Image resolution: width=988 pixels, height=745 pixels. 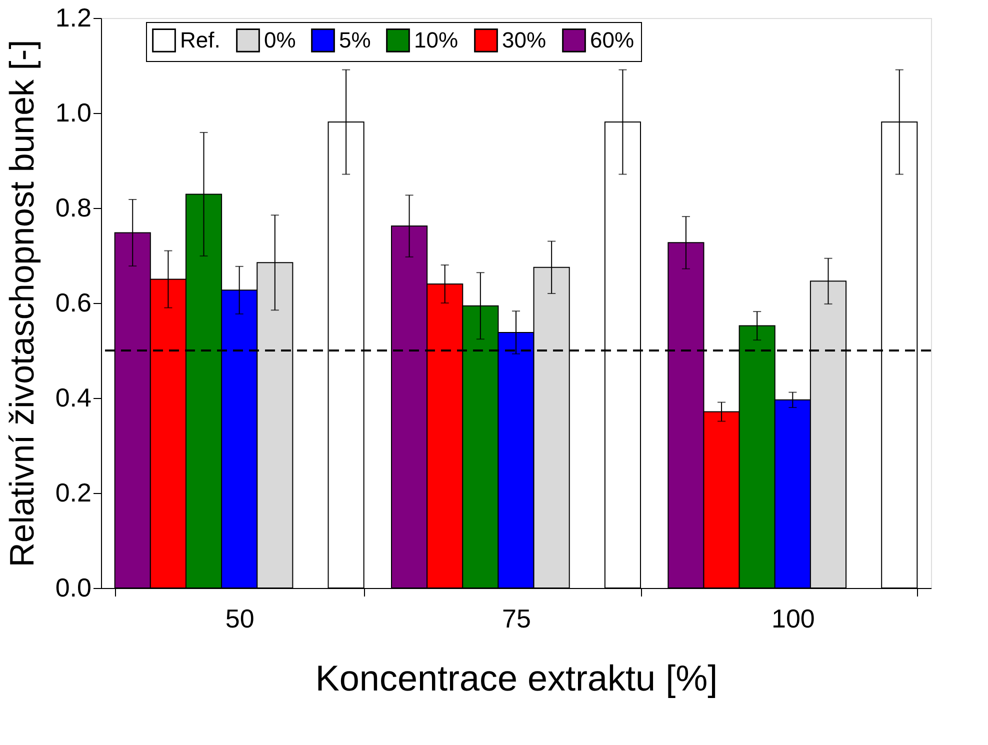 What do you see at coordinates (793, 619) in the screenshot?
I see `x-tick-label: 100` at bounding box center [793, 619].